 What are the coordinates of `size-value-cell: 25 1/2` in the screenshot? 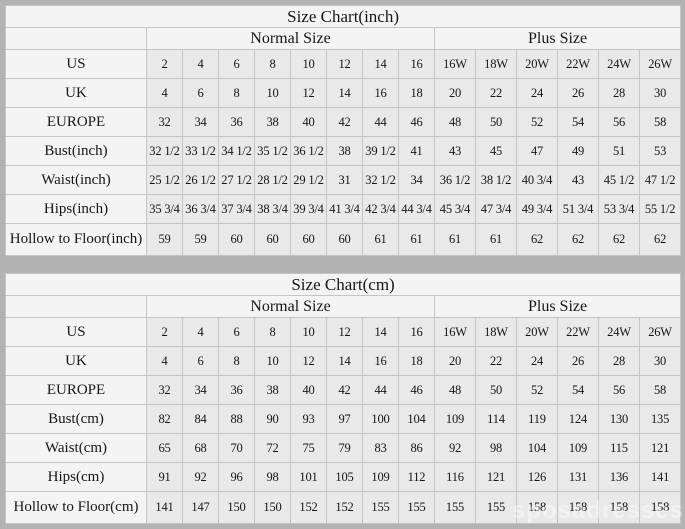 It's located at (164, 180).